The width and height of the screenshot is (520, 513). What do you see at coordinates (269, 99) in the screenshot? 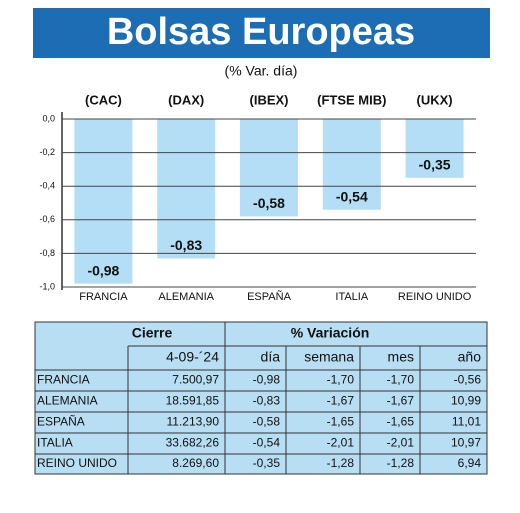
I see `index-label: (IBEX)` at bounding box center [269, 99].